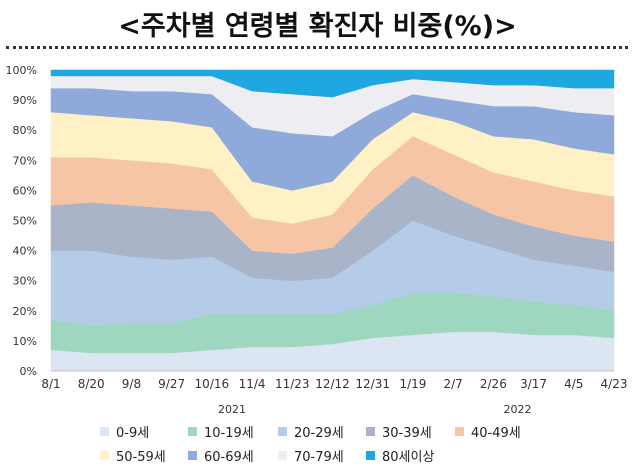 This screenshot has height=469, width=635. I want to click on y-tick-label: 80%, so click(25, 130).